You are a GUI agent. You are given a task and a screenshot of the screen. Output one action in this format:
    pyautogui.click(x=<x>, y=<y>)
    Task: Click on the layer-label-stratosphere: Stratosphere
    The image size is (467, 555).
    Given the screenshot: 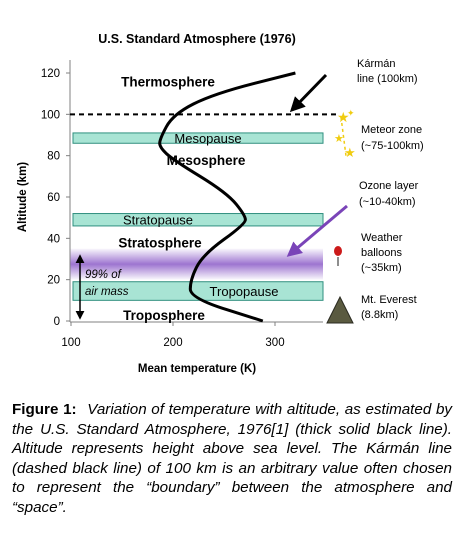 What is the action you would take?
    pyautogui.click(x=160, y=242)
    